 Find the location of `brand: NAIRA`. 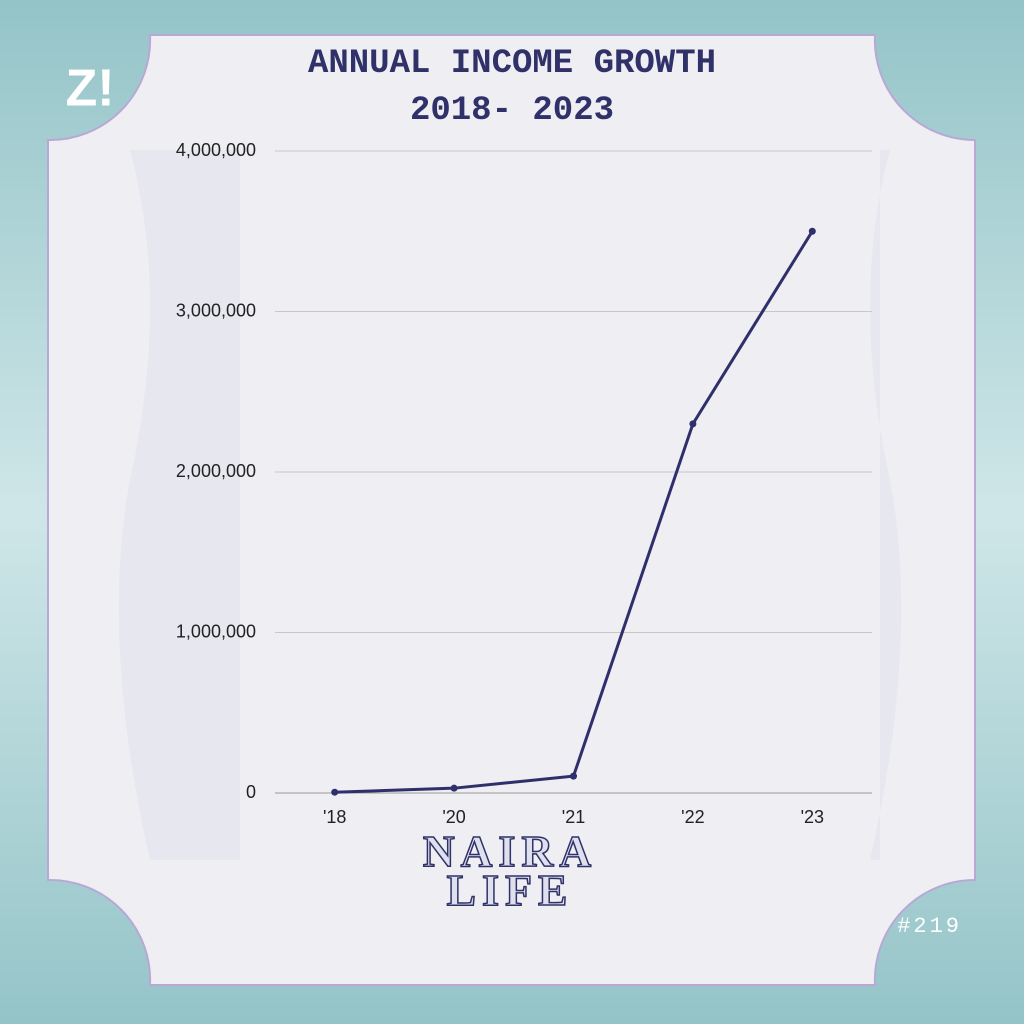

brand: NAIRA is located at coordinates (510, 851).